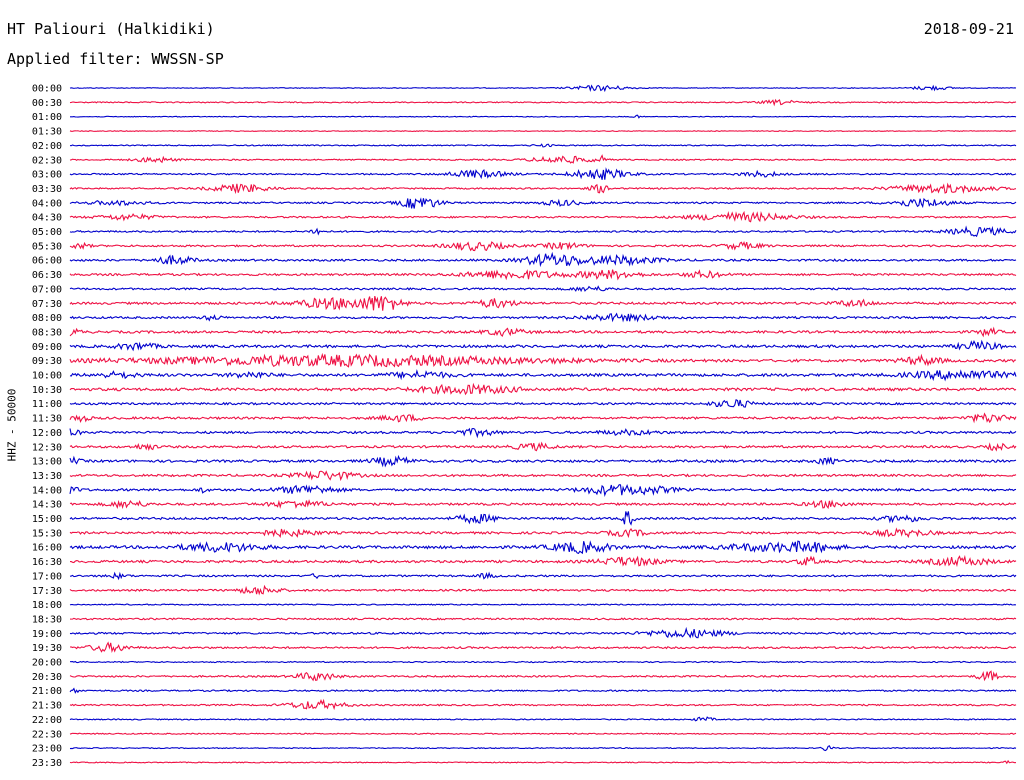  I want to click on filter-label: Applied filter: WWSSN-SP, so click(115, 59).